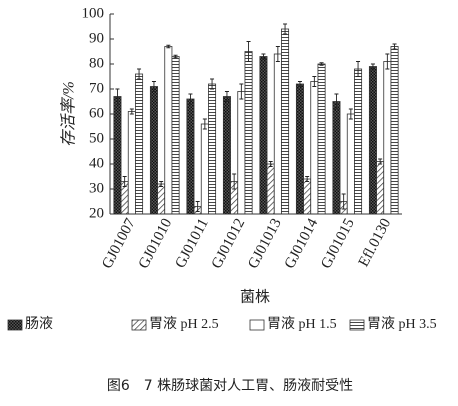 The height and width of the screenshot is (406, 458). I want to click on x-axis-label: 菌株, so click(255, 296).